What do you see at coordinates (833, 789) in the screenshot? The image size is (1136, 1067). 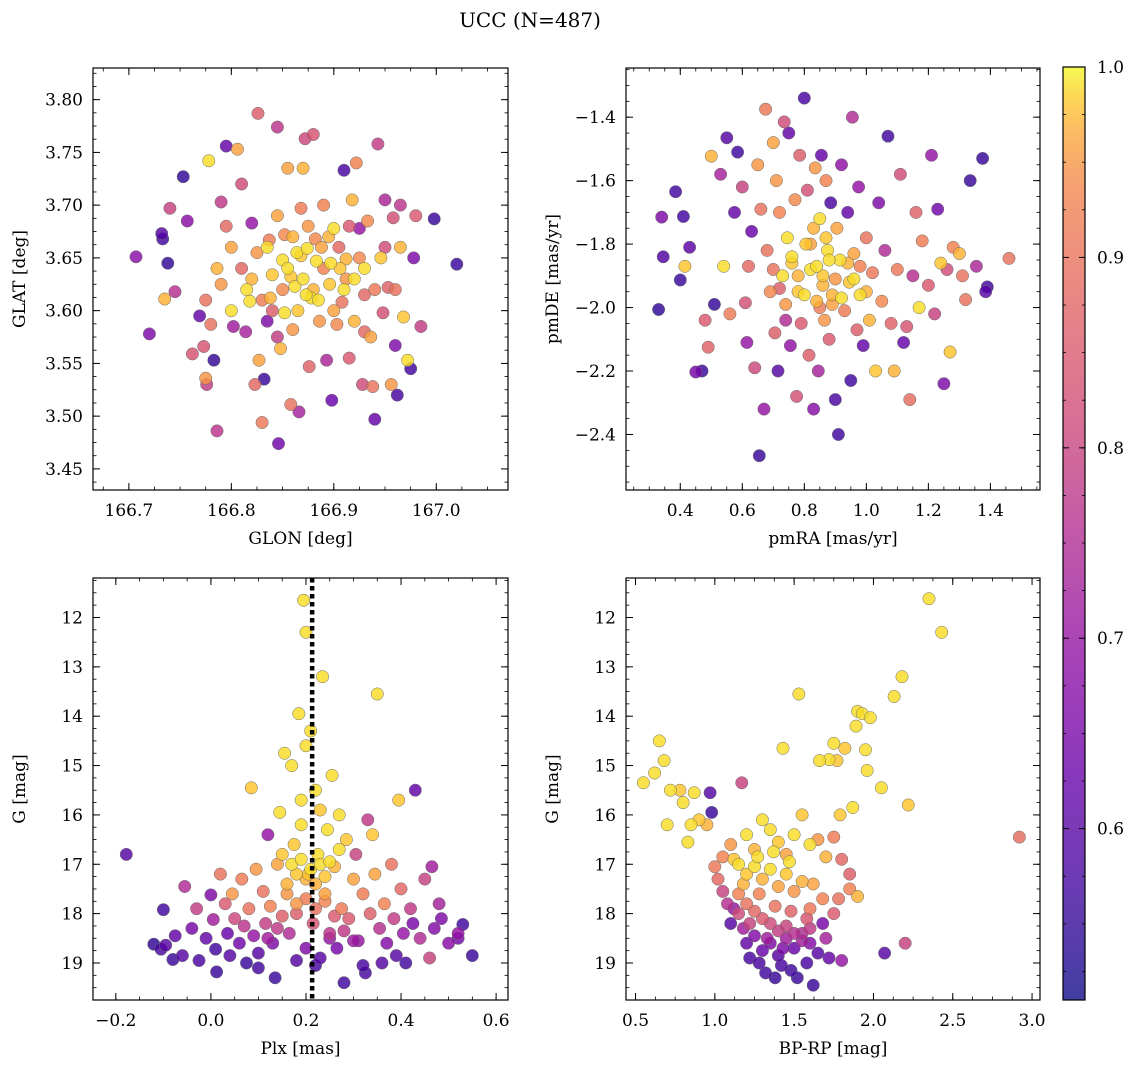 I see `axes-frame` at bounding box center [833, 789].